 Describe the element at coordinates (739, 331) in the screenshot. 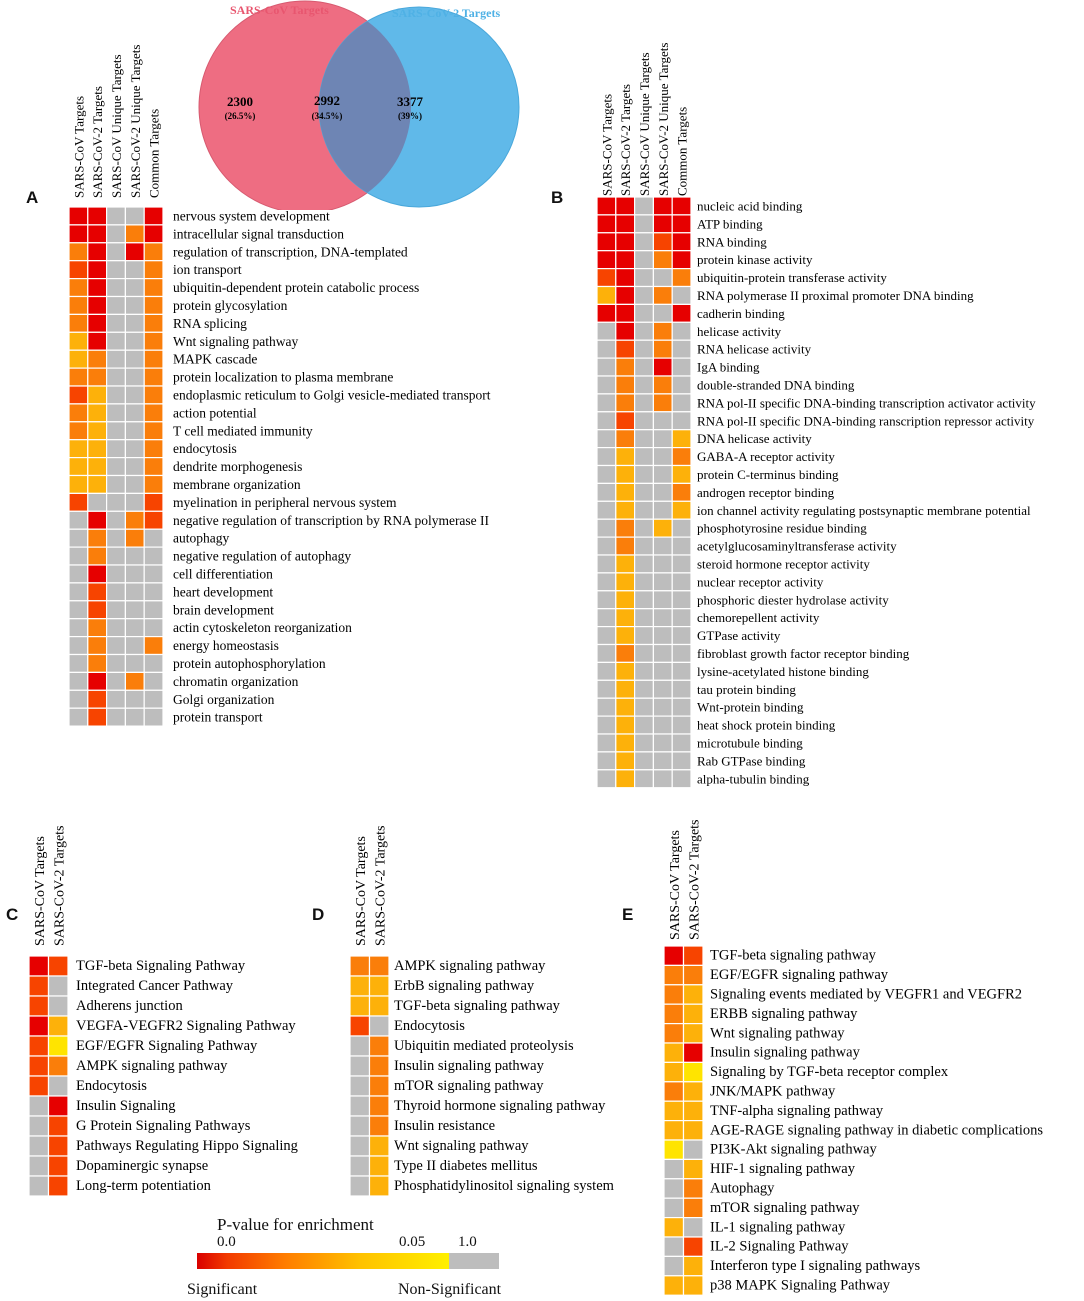

I see `panel-b-row-label: helicase activity` at that location.